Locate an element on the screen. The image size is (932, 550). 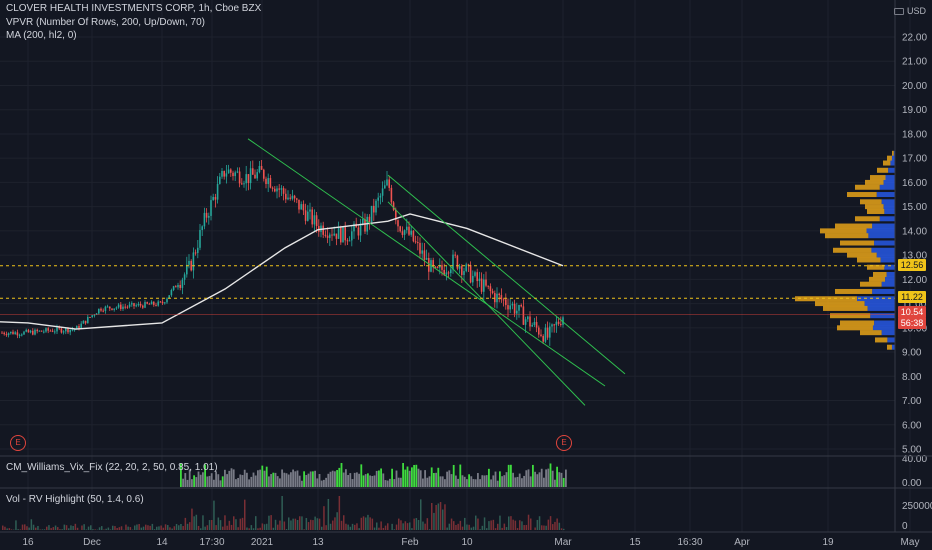
vpvr-legend: VPVR (Number Of Rows, 200, Up/Down, 70) is located at coordinates (105, 22).